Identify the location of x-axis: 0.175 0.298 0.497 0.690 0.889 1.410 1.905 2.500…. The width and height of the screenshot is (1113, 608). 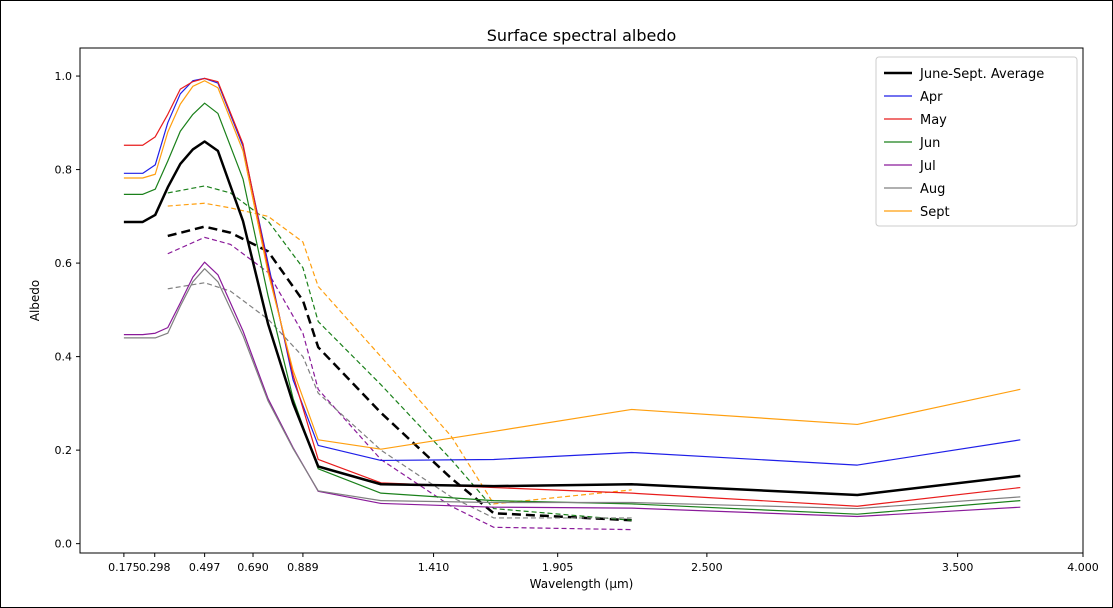
(603, 563).